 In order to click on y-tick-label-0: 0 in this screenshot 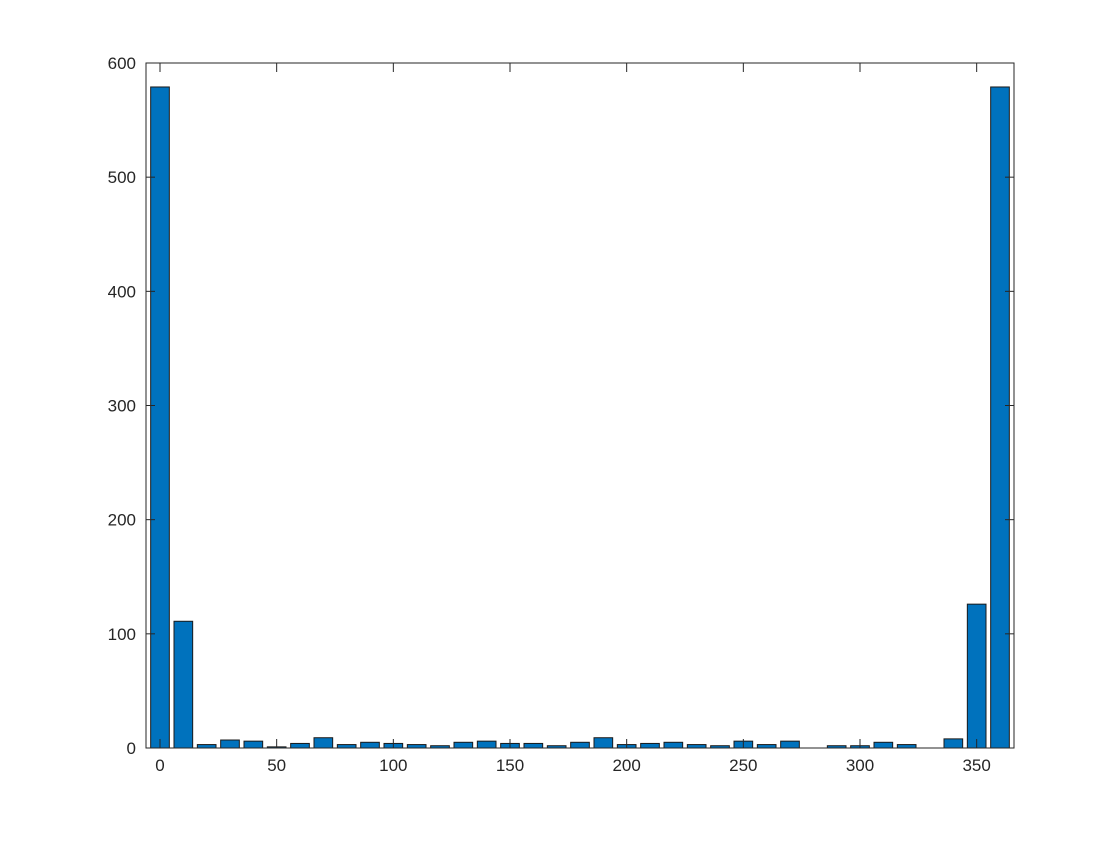, I will do `click(131, 748)`.